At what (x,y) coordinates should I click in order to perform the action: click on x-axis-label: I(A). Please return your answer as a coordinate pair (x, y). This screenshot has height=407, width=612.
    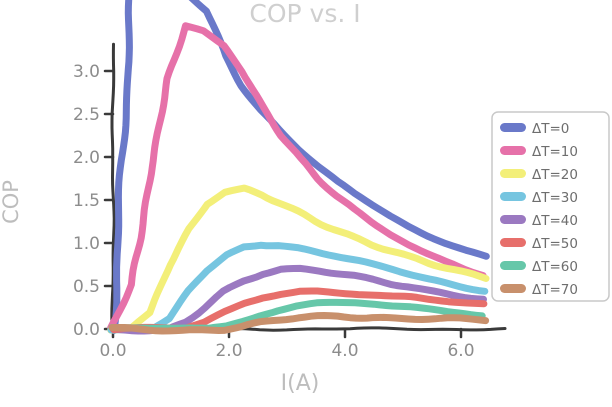
    Looking at the image, I should click on (300, 383).